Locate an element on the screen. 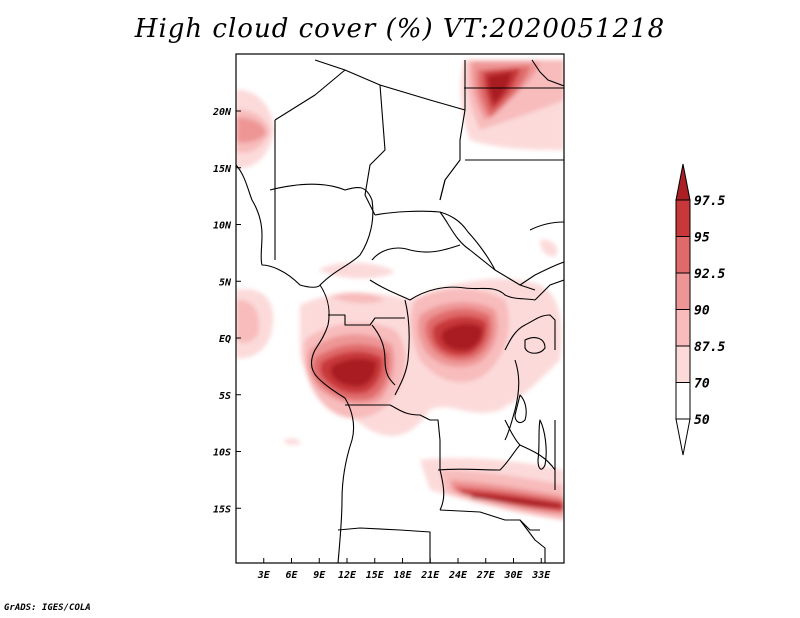 The width and height of the screenshot is (800, 618). lat-tick-label: 10N is located at coordinates (222, 226).